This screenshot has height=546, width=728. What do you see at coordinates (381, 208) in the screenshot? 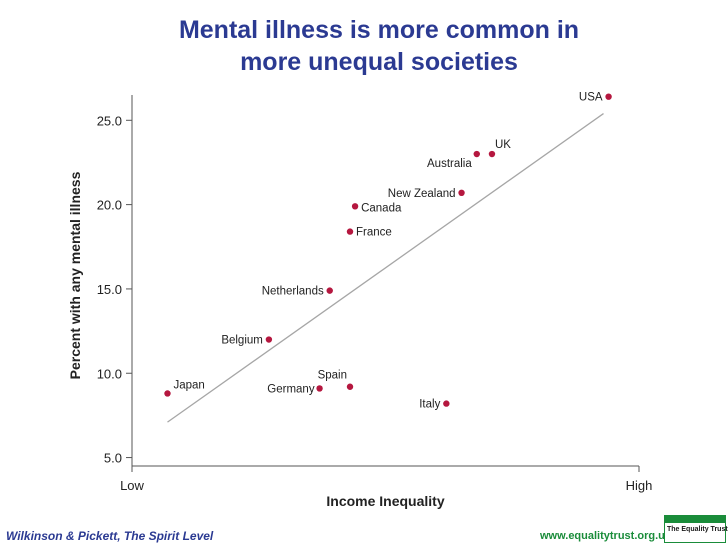
I see `point-label-canada: Canada` at bounding box center [381, 208].